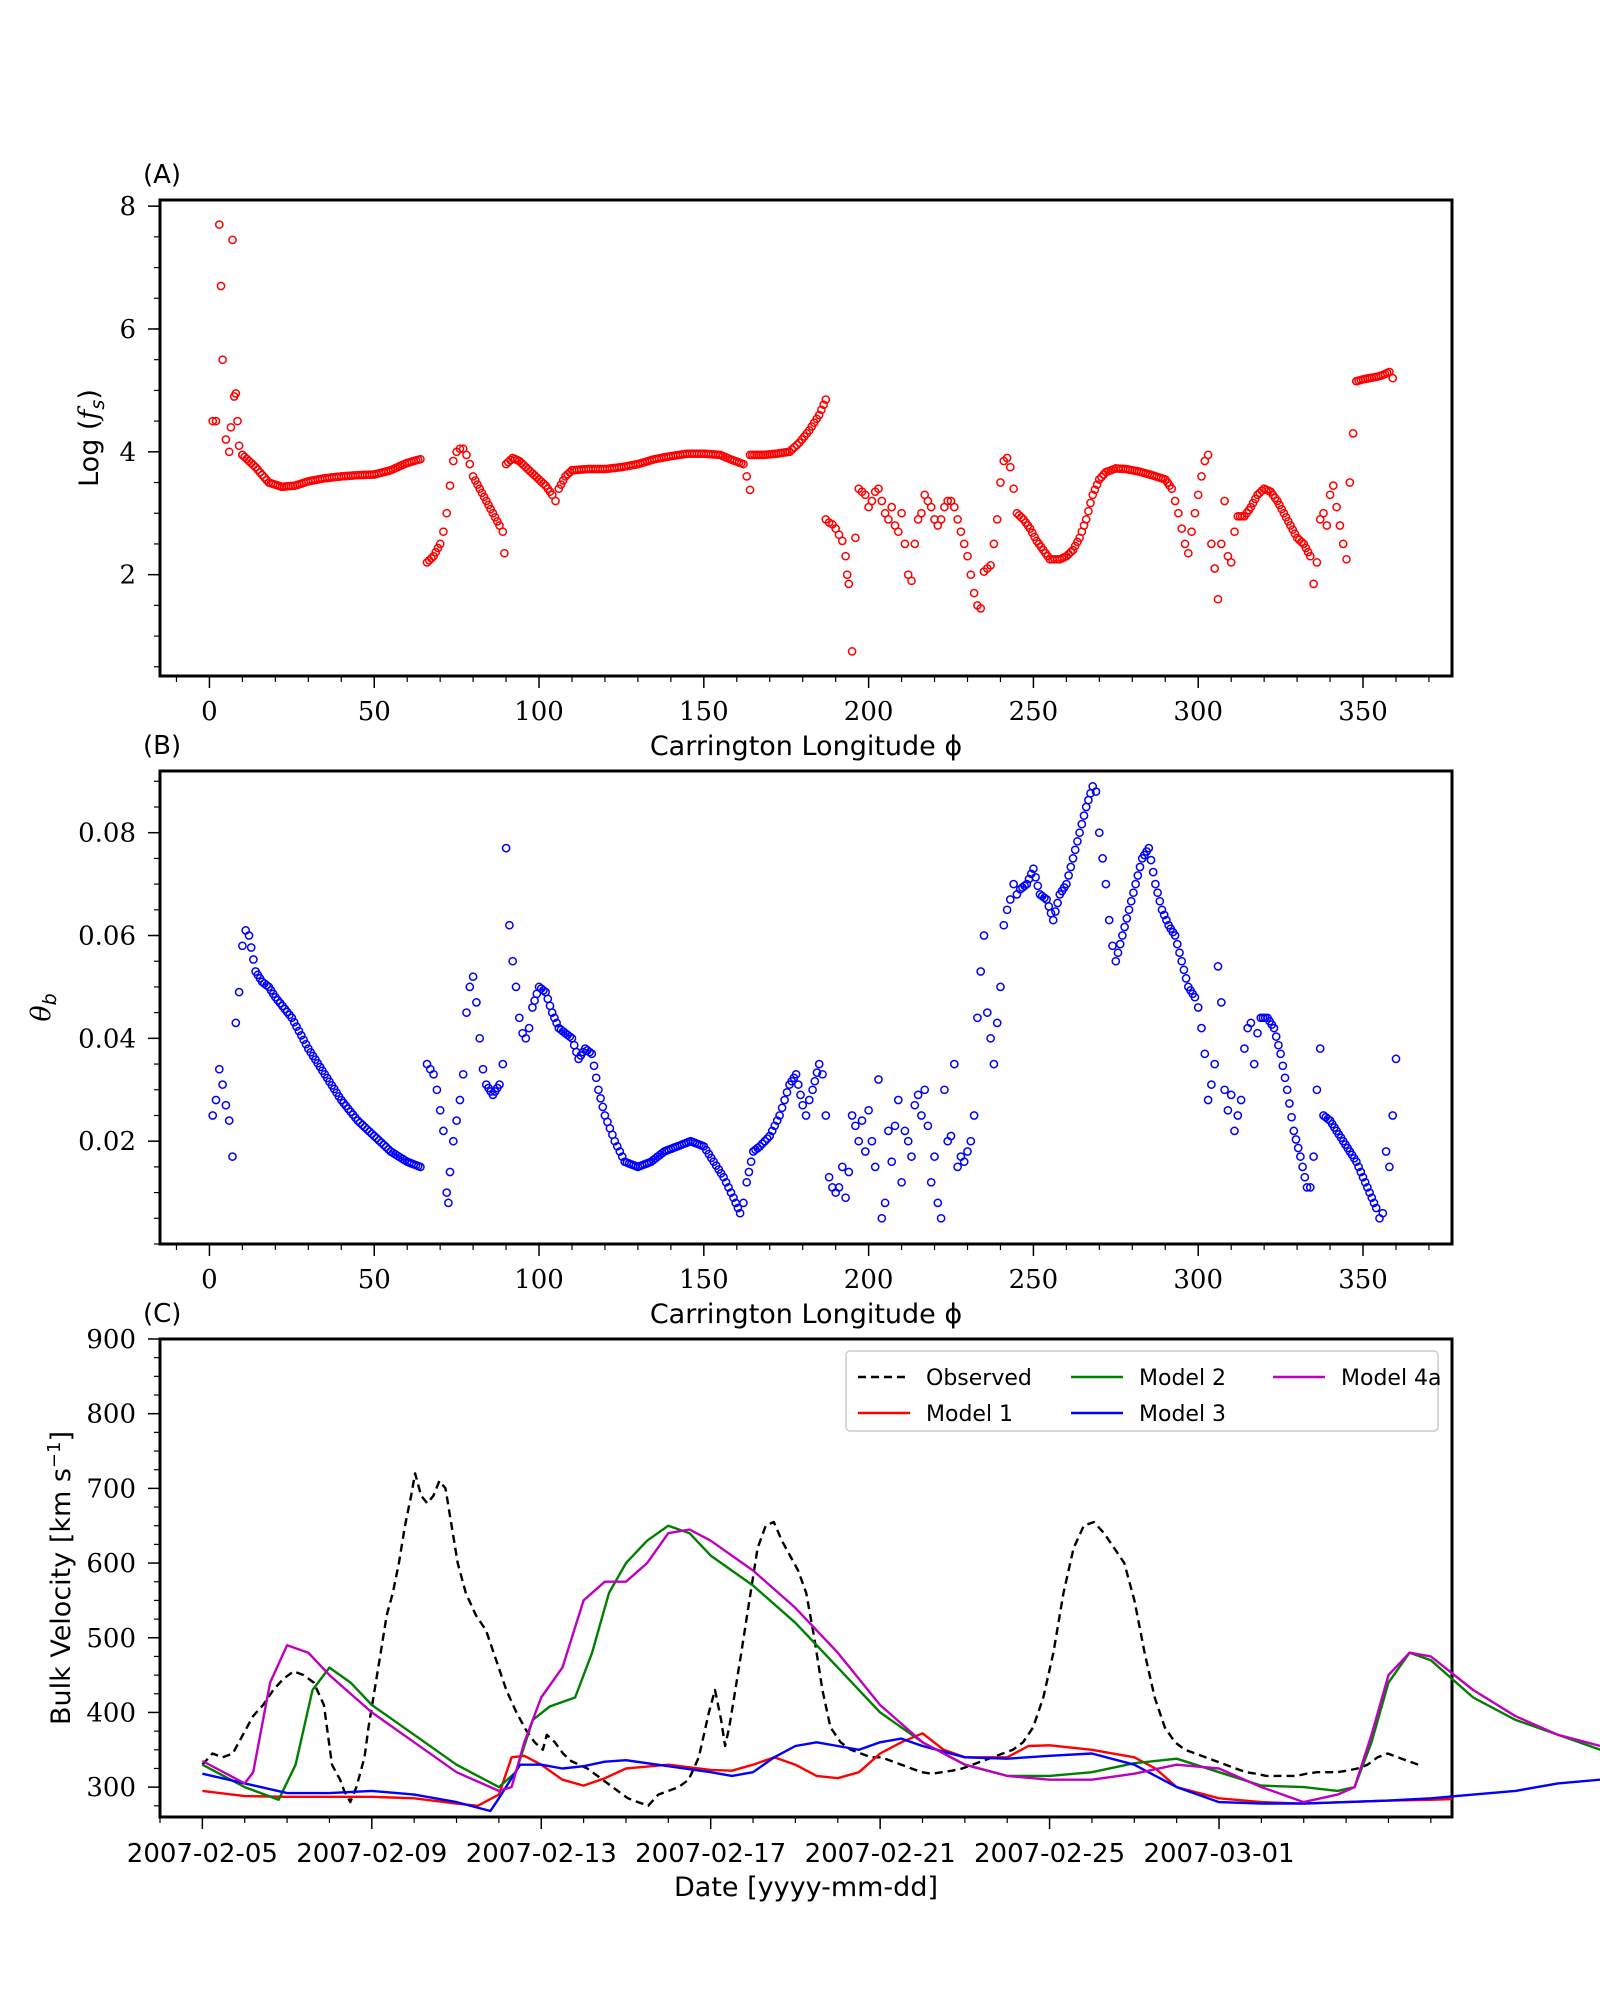  What do you see at coordinates (806, 1314) in the screenshot?
I see `x-axis-label: Carrington Longitude ϕ` at bounding box center [806, 1314].